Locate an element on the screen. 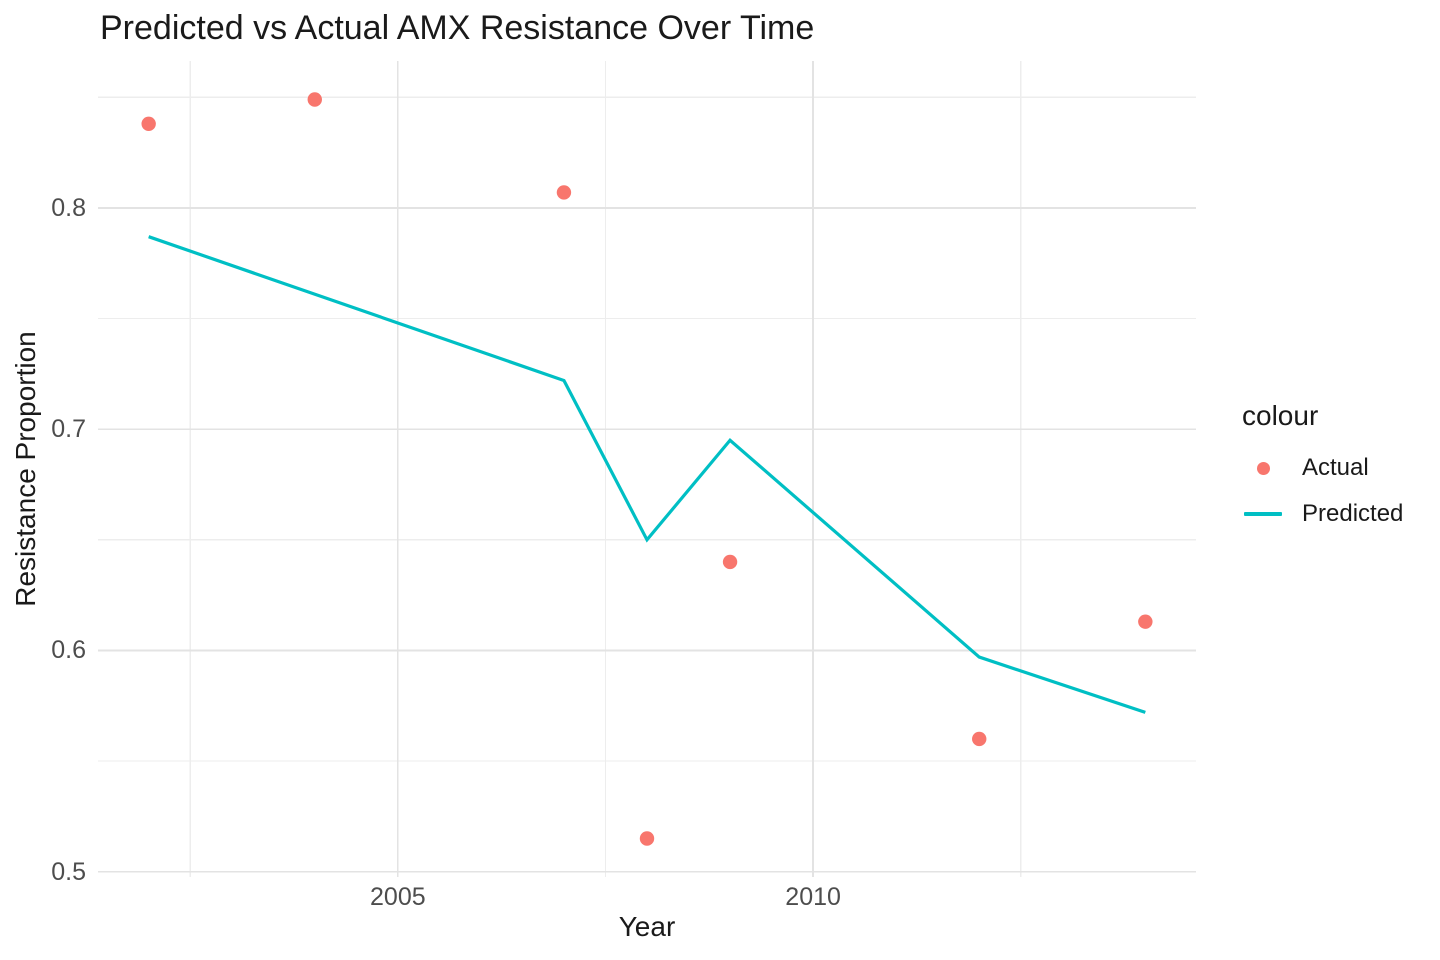 The width and height of the screenshot is (1440, 960). y-tick-label: 0.7 is located at coordinates (68, 429).